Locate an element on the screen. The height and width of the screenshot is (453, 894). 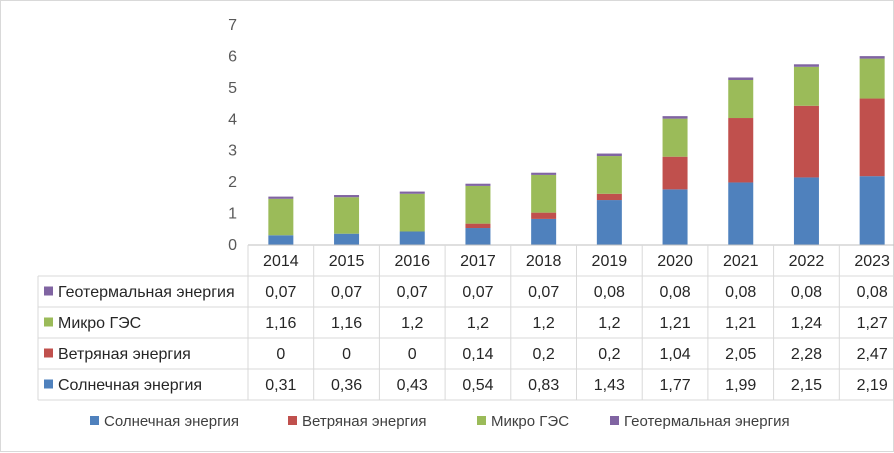
x-tick-label: 2021 is located at coordinates (741, 261).